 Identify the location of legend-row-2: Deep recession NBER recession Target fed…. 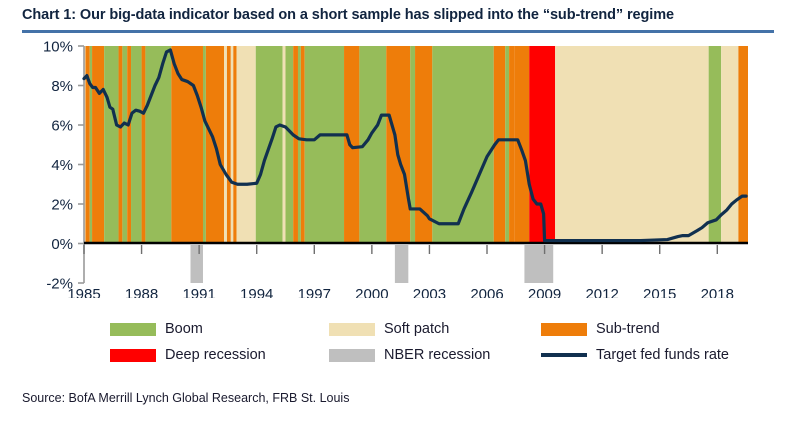
(394, 359).